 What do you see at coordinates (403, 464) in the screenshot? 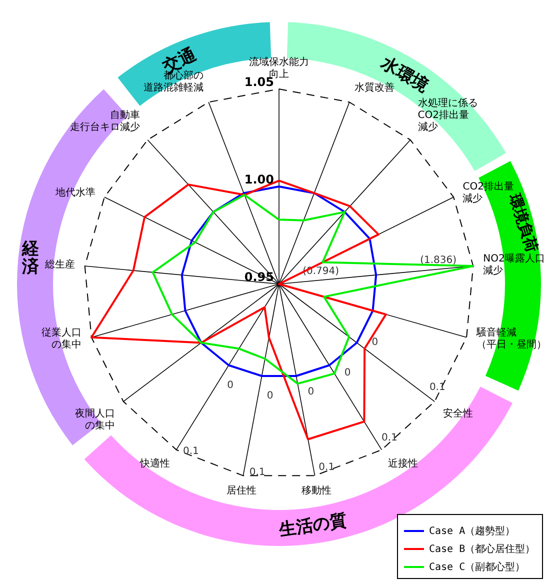
I see `spoke-label: 近接性` at bounding box center [403, 464].